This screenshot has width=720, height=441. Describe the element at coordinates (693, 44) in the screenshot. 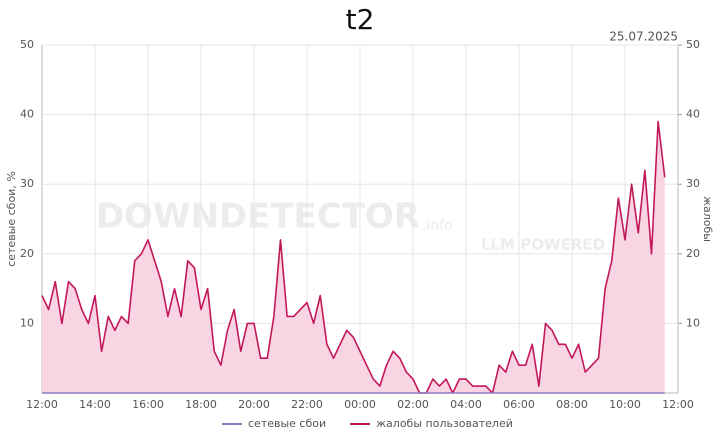

I see `y2-tick-label: 50` at that location.